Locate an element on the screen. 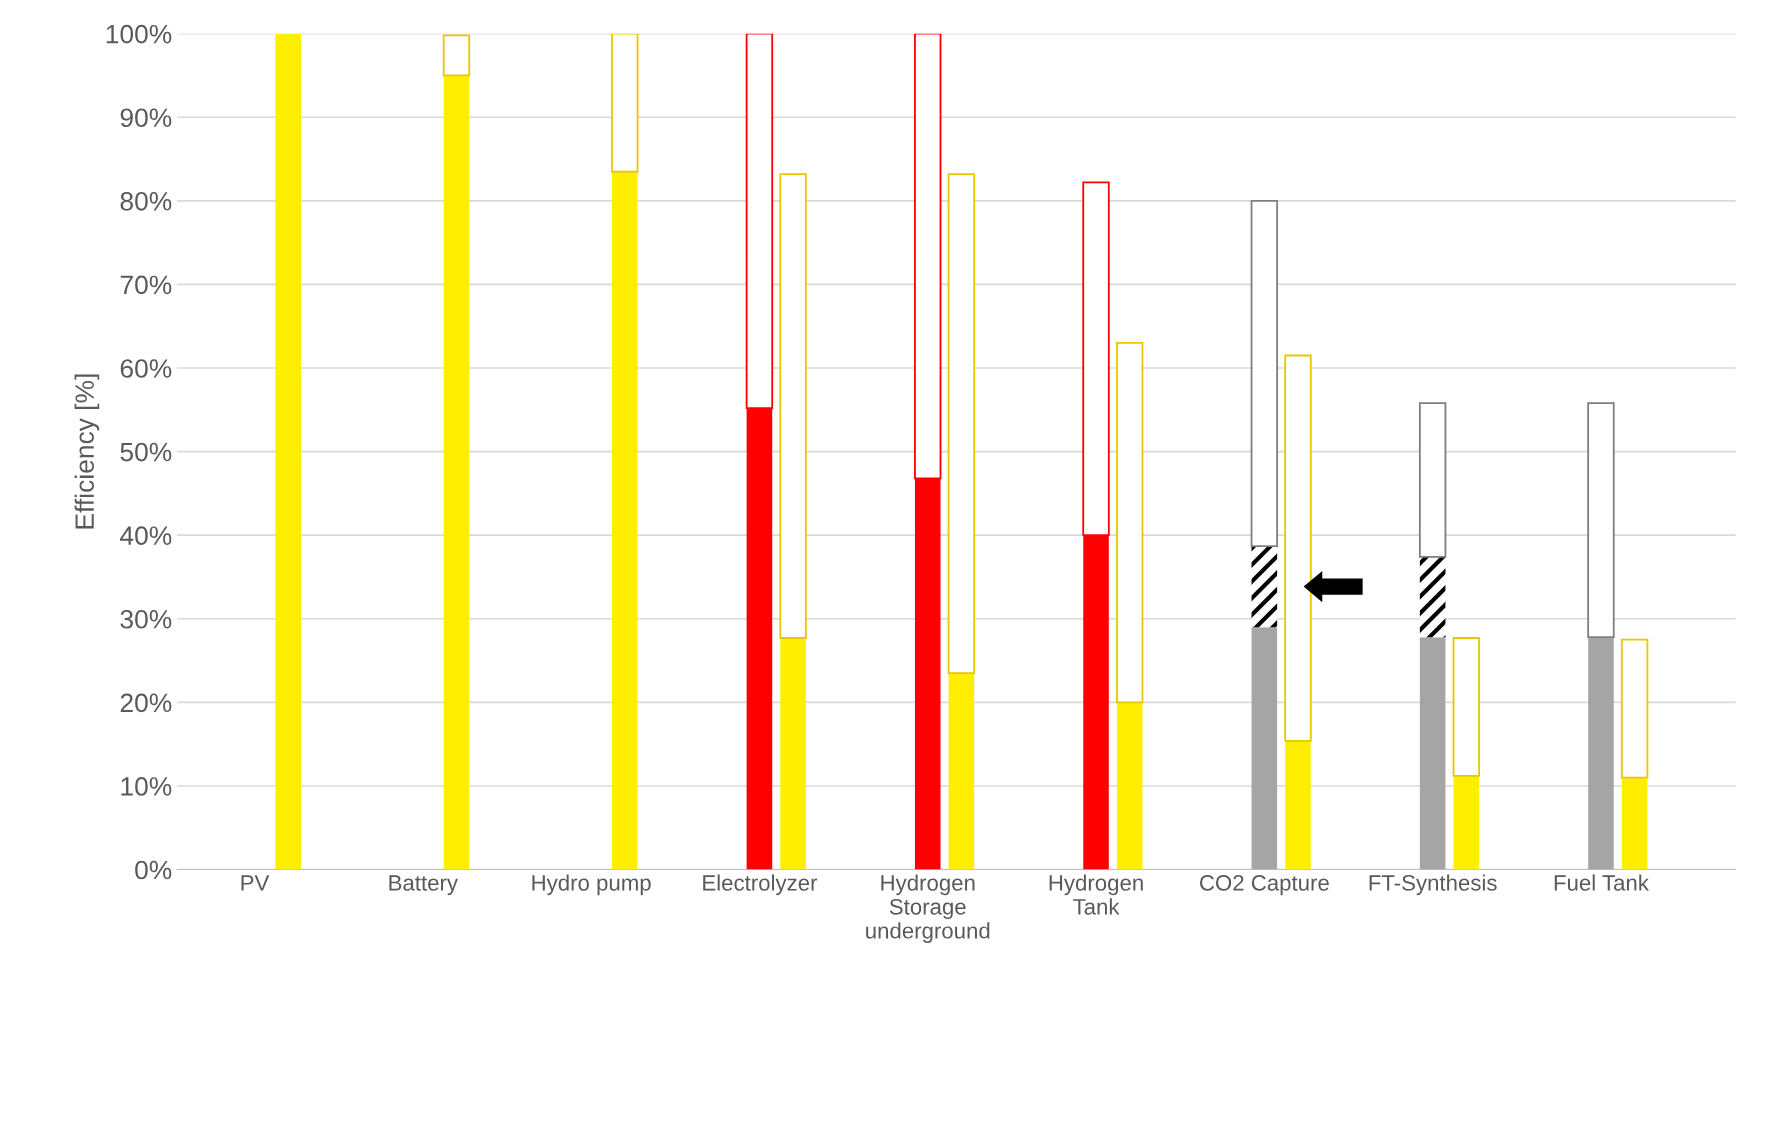  y-tick-label: 100% is located at coordinates (139, 34).